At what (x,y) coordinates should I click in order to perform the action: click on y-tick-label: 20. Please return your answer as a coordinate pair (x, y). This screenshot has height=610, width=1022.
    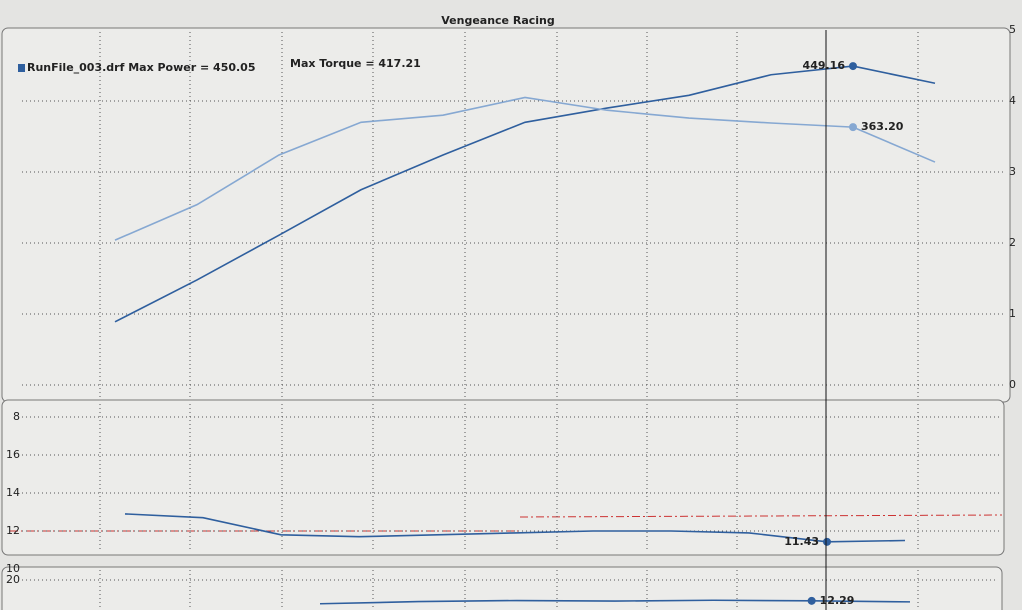
    Looking at the image, I should click on (13, 579).